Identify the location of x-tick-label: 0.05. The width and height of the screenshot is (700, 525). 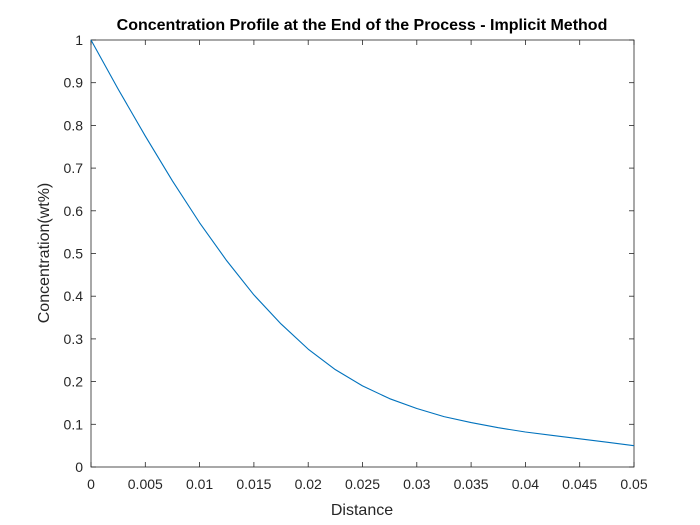
(633, 484).